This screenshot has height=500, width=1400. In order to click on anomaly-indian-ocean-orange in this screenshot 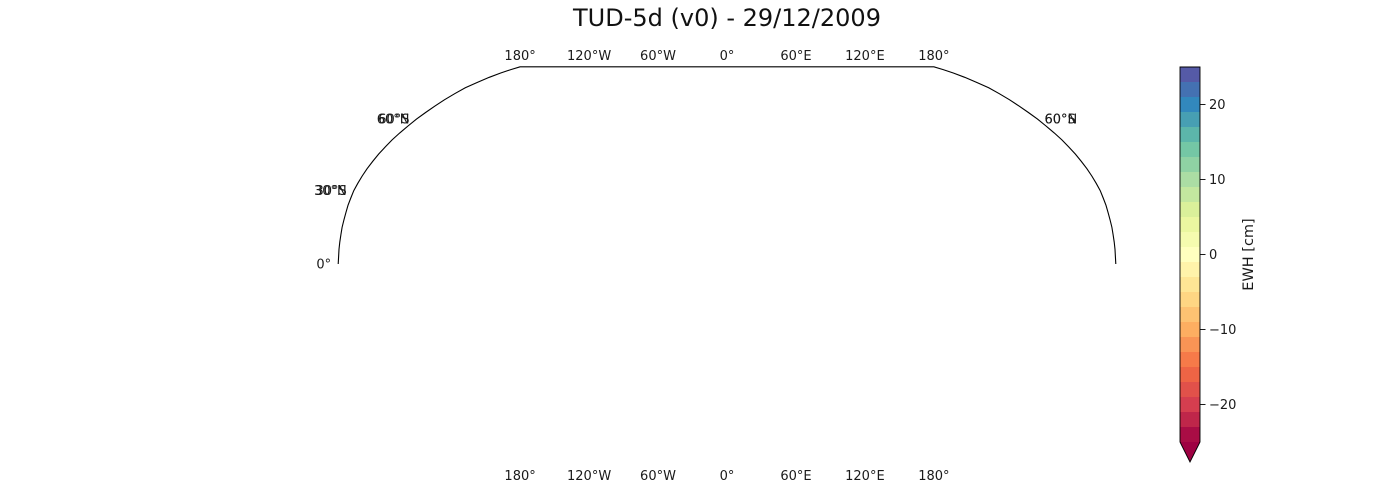, I will do `click(887, 183)`.